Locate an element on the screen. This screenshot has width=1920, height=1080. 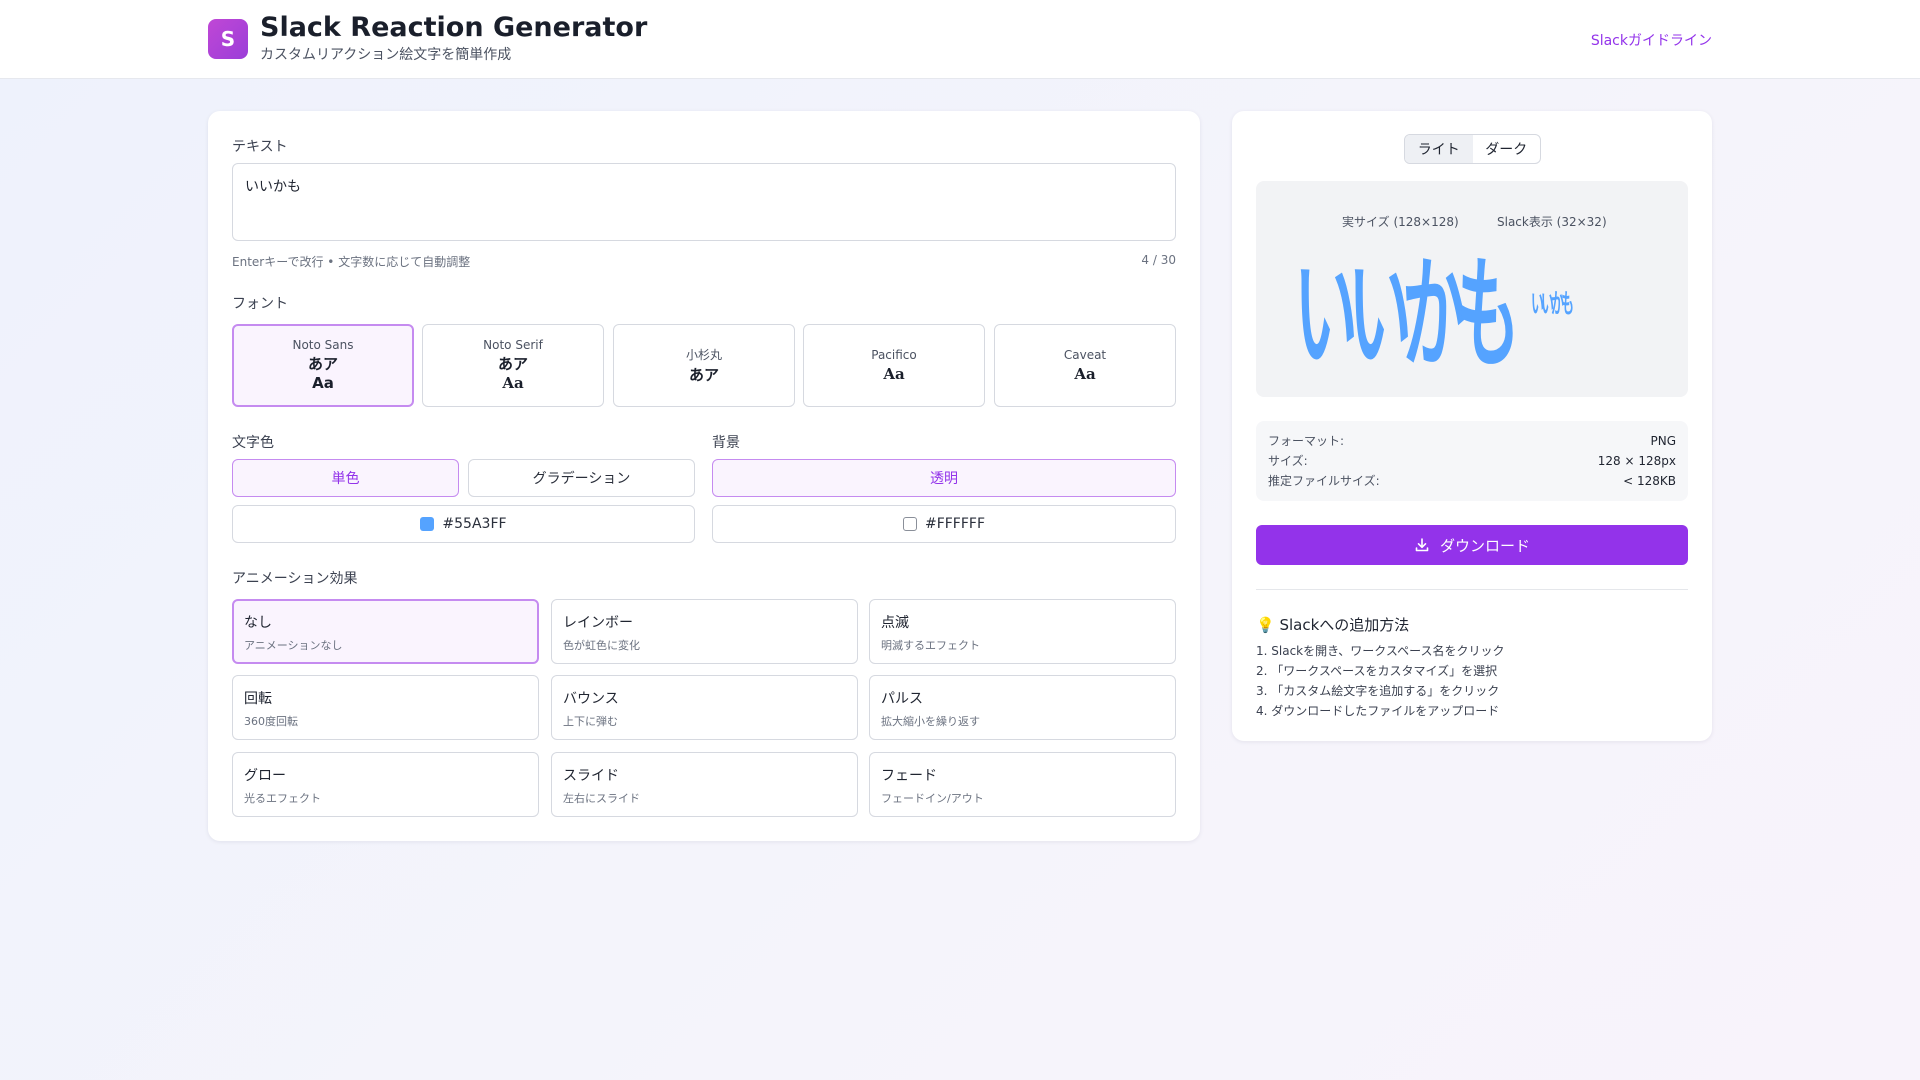
emoji-preview-large: いいかも is located at coordinates (1407, 314).